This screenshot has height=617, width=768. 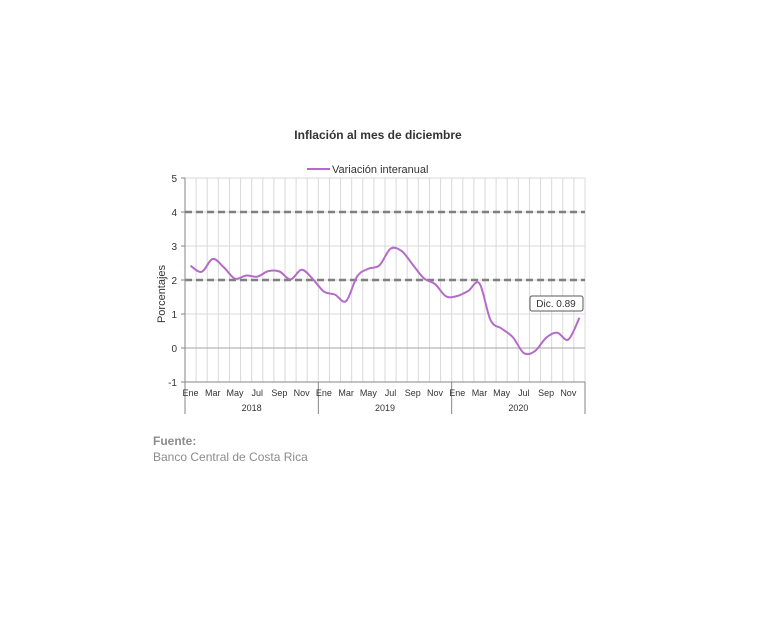 What do you see at coordinates (252, 408) in the screenshot?
I see `year-label: 2018` at bounding box center [252, 408].